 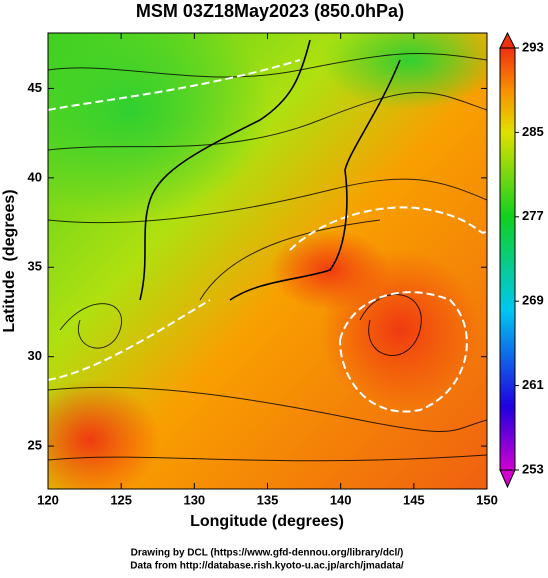 I want to click on y-axis-label: Latitude (degrees), so click(x=9, y=260).